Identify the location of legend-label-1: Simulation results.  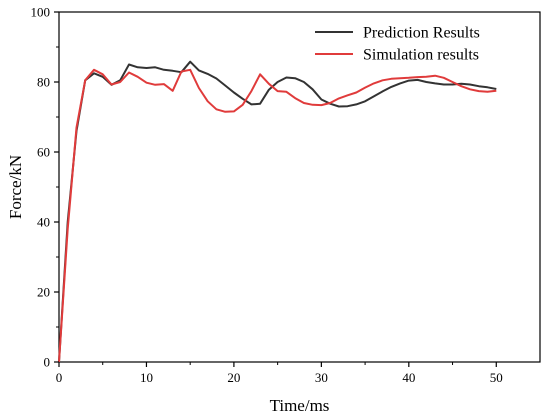
(421, 55).